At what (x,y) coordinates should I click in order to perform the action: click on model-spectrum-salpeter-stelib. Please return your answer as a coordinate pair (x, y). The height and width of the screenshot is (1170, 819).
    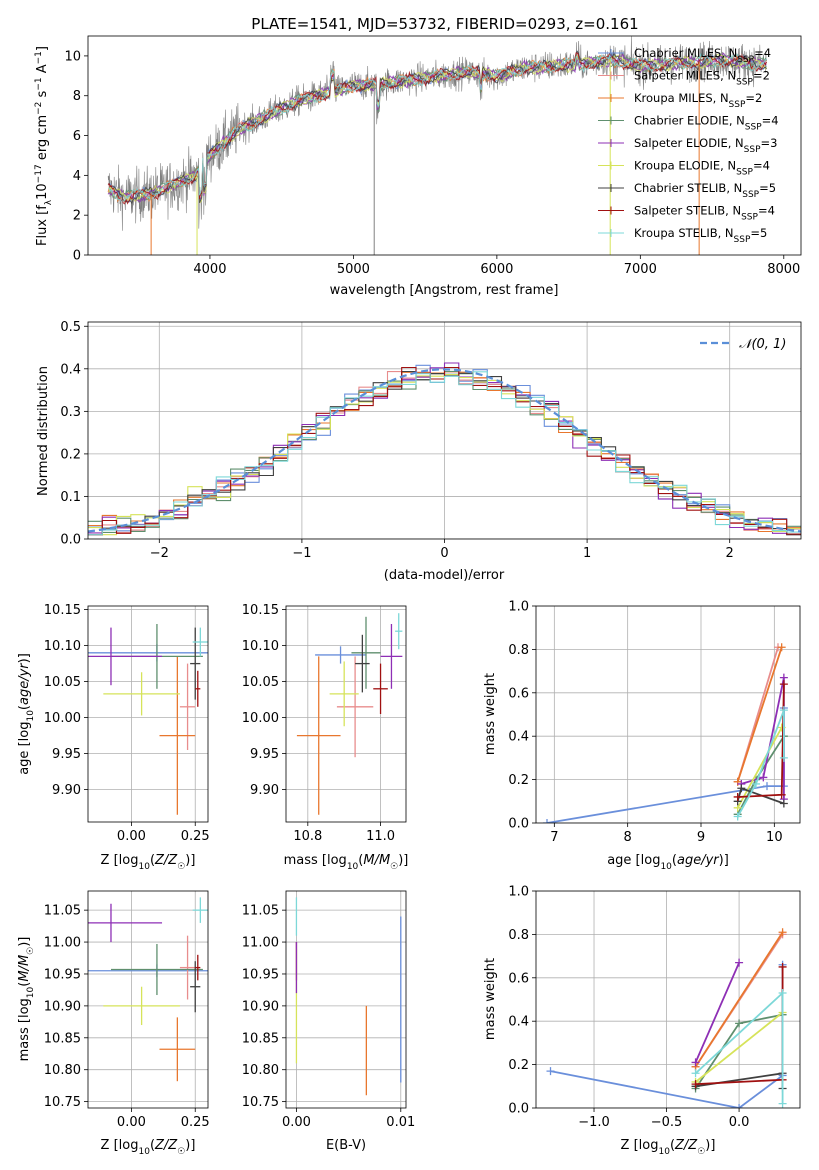
    Looking at the image, I should click on (437, 128).